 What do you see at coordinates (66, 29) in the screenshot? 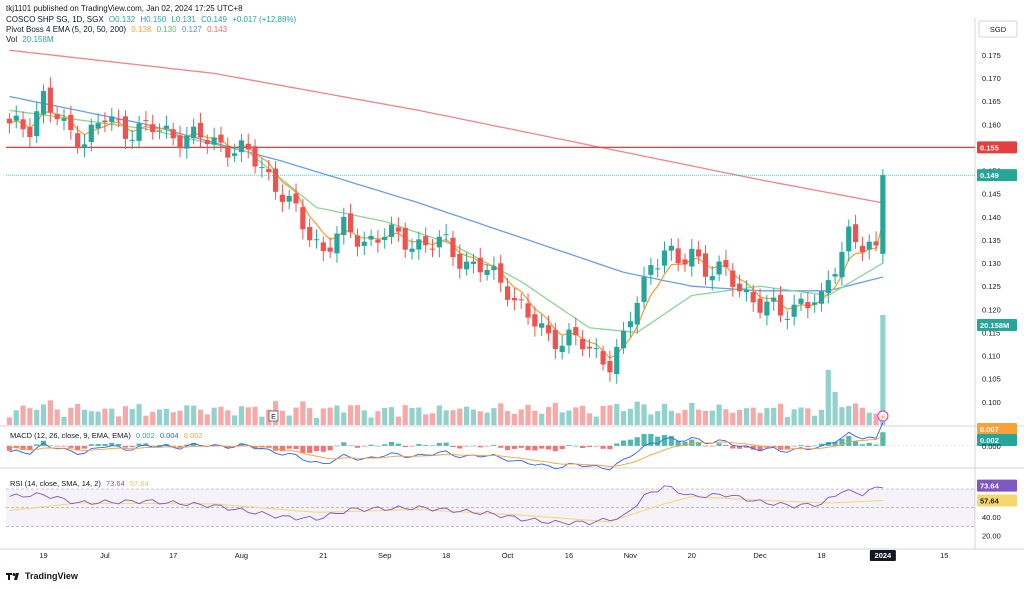
I see `ema-label: Pivot Boss 4 EMA (5, 20, 50, 200)` at bounding box center [66, 29].